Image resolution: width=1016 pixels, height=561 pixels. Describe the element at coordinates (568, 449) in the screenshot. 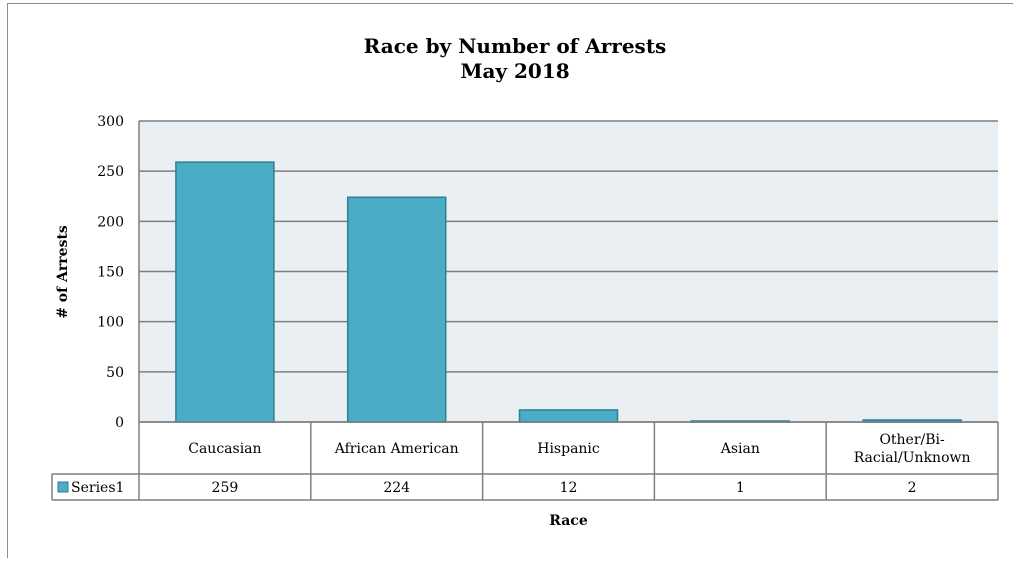

I see `x-tick-label: Hispanic` at that location.